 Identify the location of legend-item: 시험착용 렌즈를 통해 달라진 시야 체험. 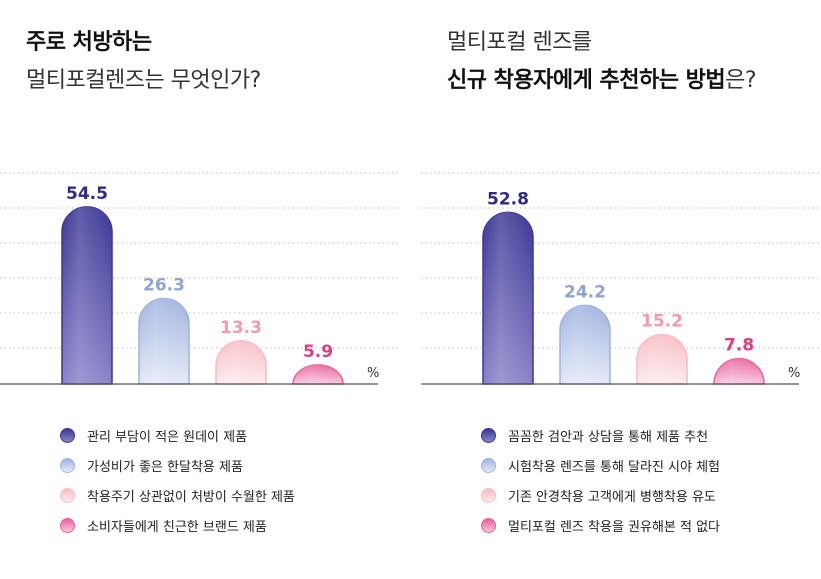
(600, 465).